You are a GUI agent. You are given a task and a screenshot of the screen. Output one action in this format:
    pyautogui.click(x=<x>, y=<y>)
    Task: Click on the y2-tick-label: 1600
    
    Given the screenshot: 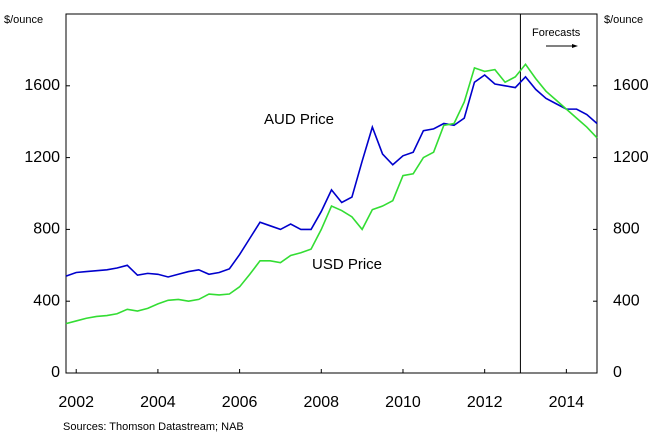 What is the action you would take?
    pyautogui.click(x=631, y=85)
    